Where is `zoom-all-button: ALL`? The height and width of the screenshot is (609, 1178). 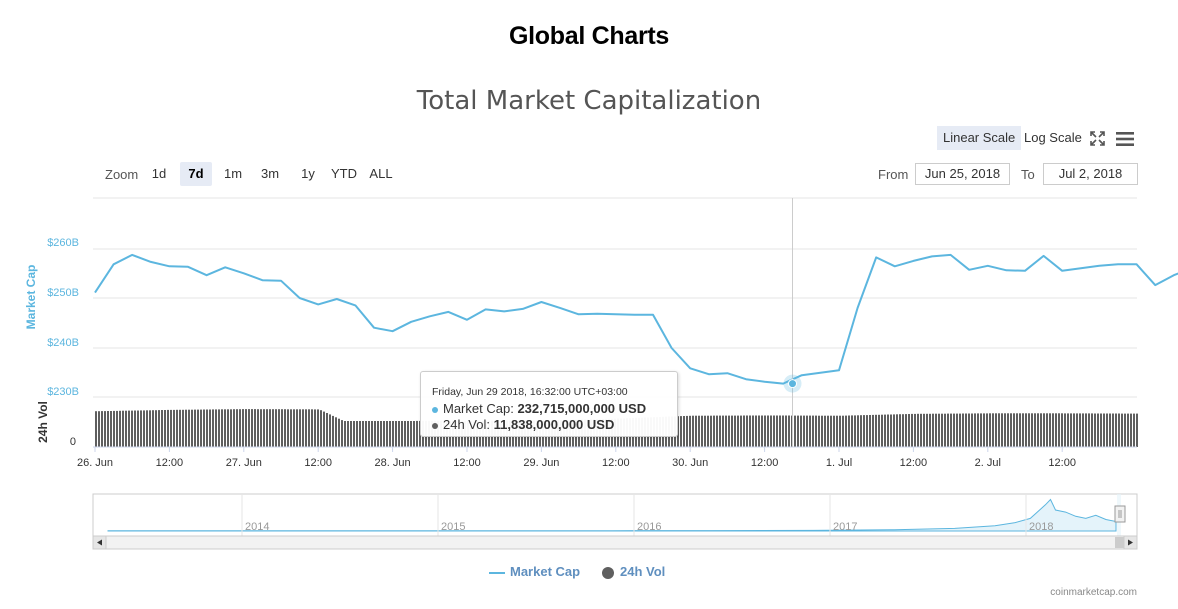 zoom-all-button: ALL is located at coordinates (381, 173).